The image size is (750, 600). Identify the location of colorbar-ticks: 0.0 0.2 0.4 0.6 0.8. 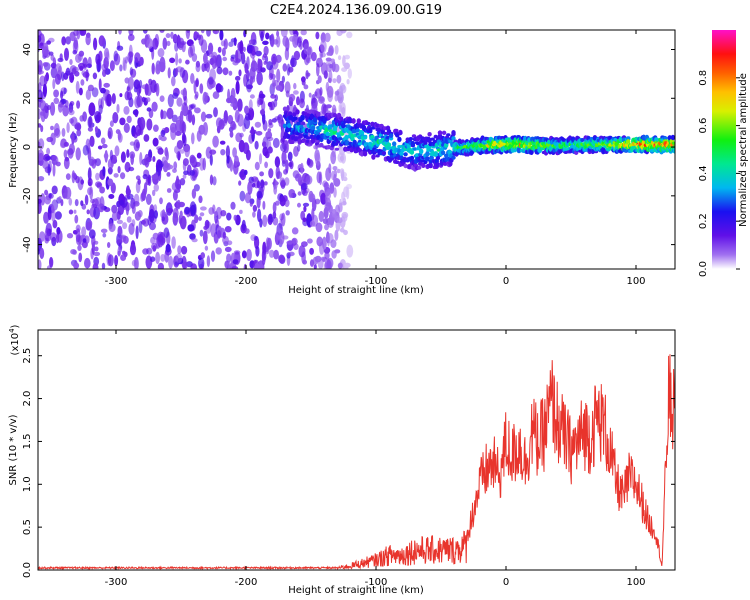
(719, 173).